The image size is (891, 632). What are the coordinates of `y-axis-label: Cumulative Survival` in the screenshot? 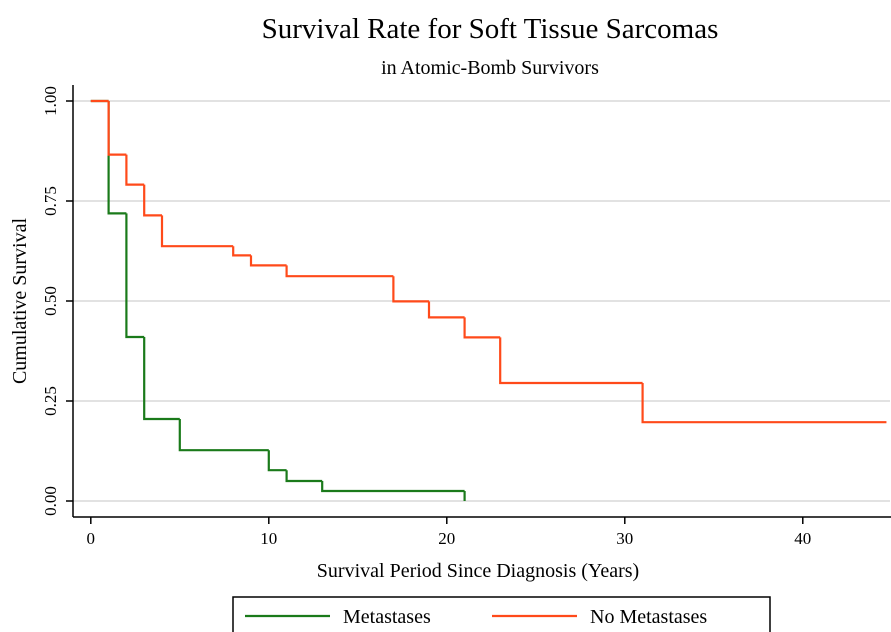 It's located at (20, 301).